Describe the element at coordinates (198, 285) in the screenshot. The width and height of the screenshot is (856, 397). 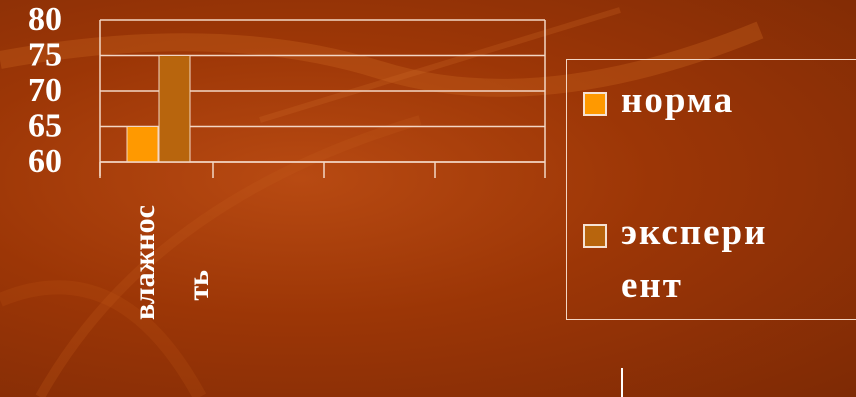
I see `x-category-label-line-2: ть` at that location.